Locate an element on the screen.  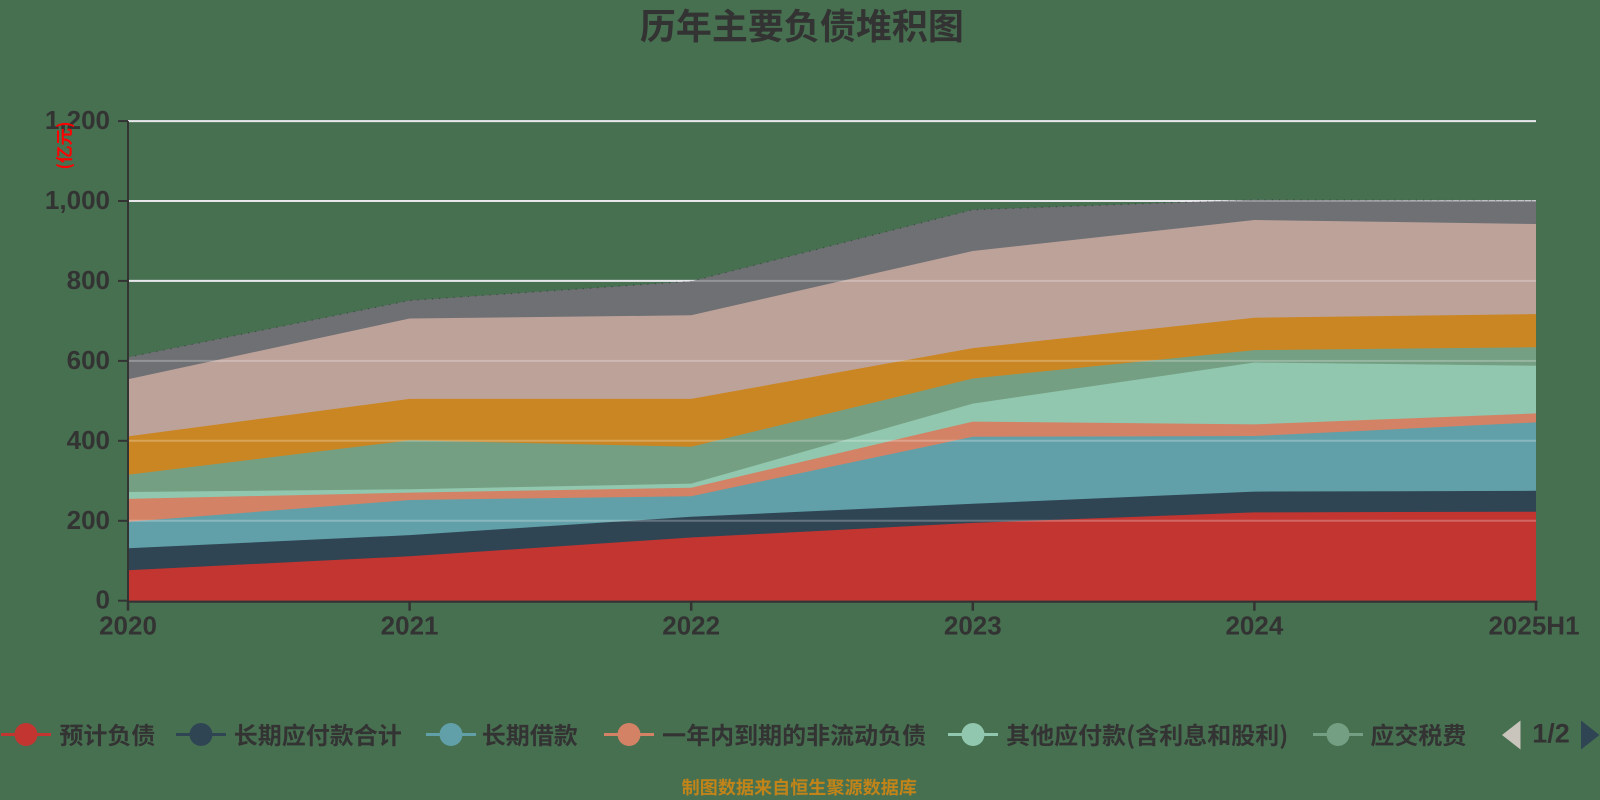
svg-text: 600 is located at coordinates (88, 360).